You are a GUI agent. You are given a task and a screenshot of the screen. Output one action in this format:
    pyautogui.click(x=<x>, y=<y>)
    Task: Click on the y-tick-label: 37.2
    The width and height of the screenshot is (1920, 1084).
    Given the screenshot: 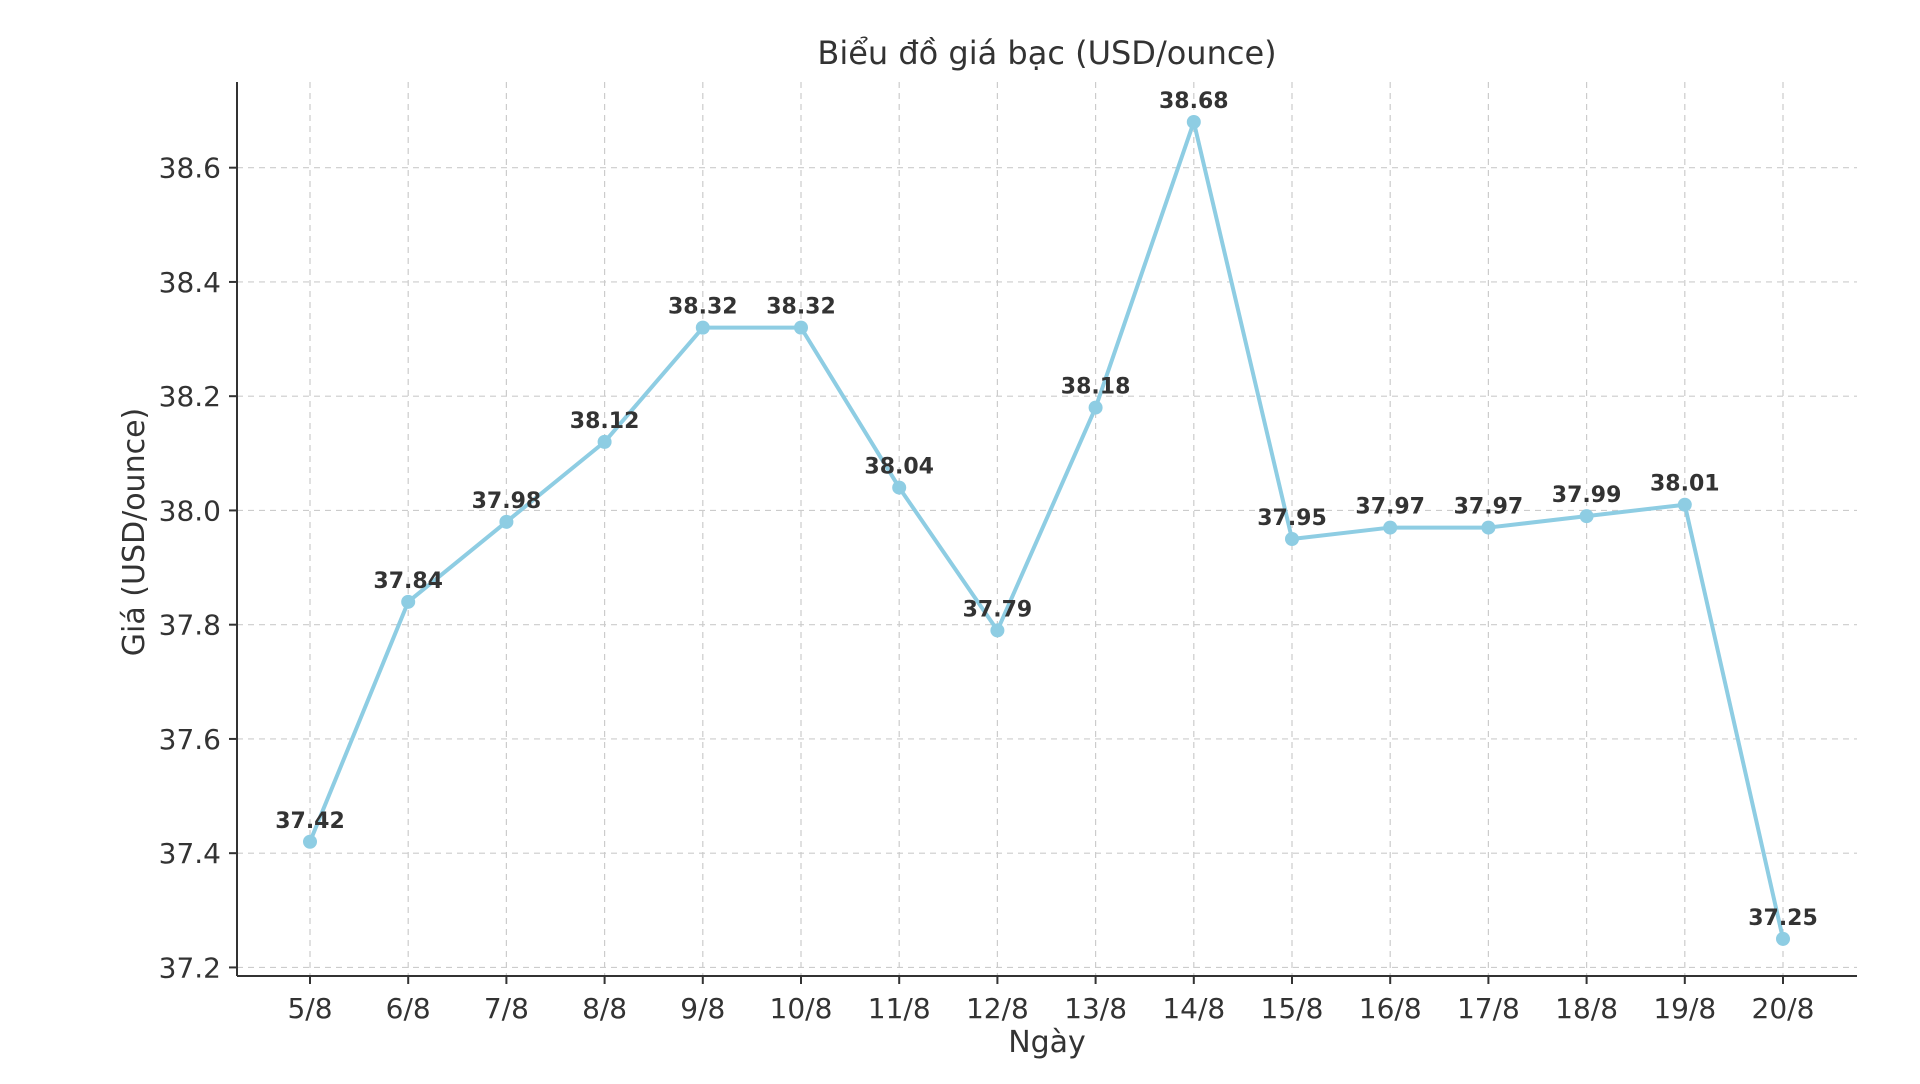 What is the action you would take?
    pyautogui.click(x=190, y=967)
    